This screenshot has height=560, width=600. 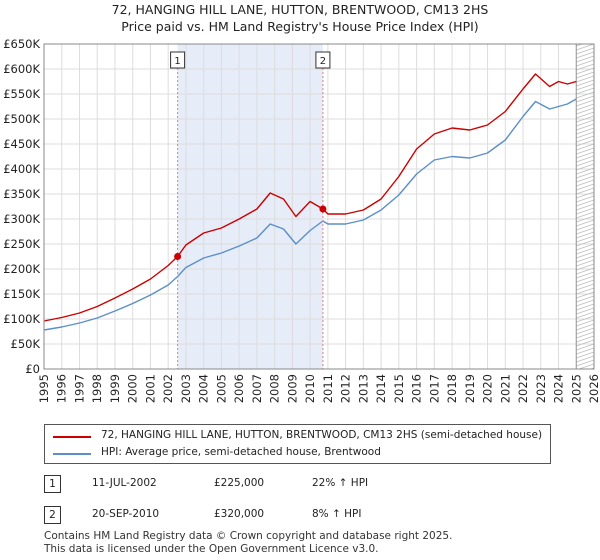 I want to click on transaction-row: 2 20-SEP-2010 £320,000 8% ↑ HPI, so click(x=304, y=516).